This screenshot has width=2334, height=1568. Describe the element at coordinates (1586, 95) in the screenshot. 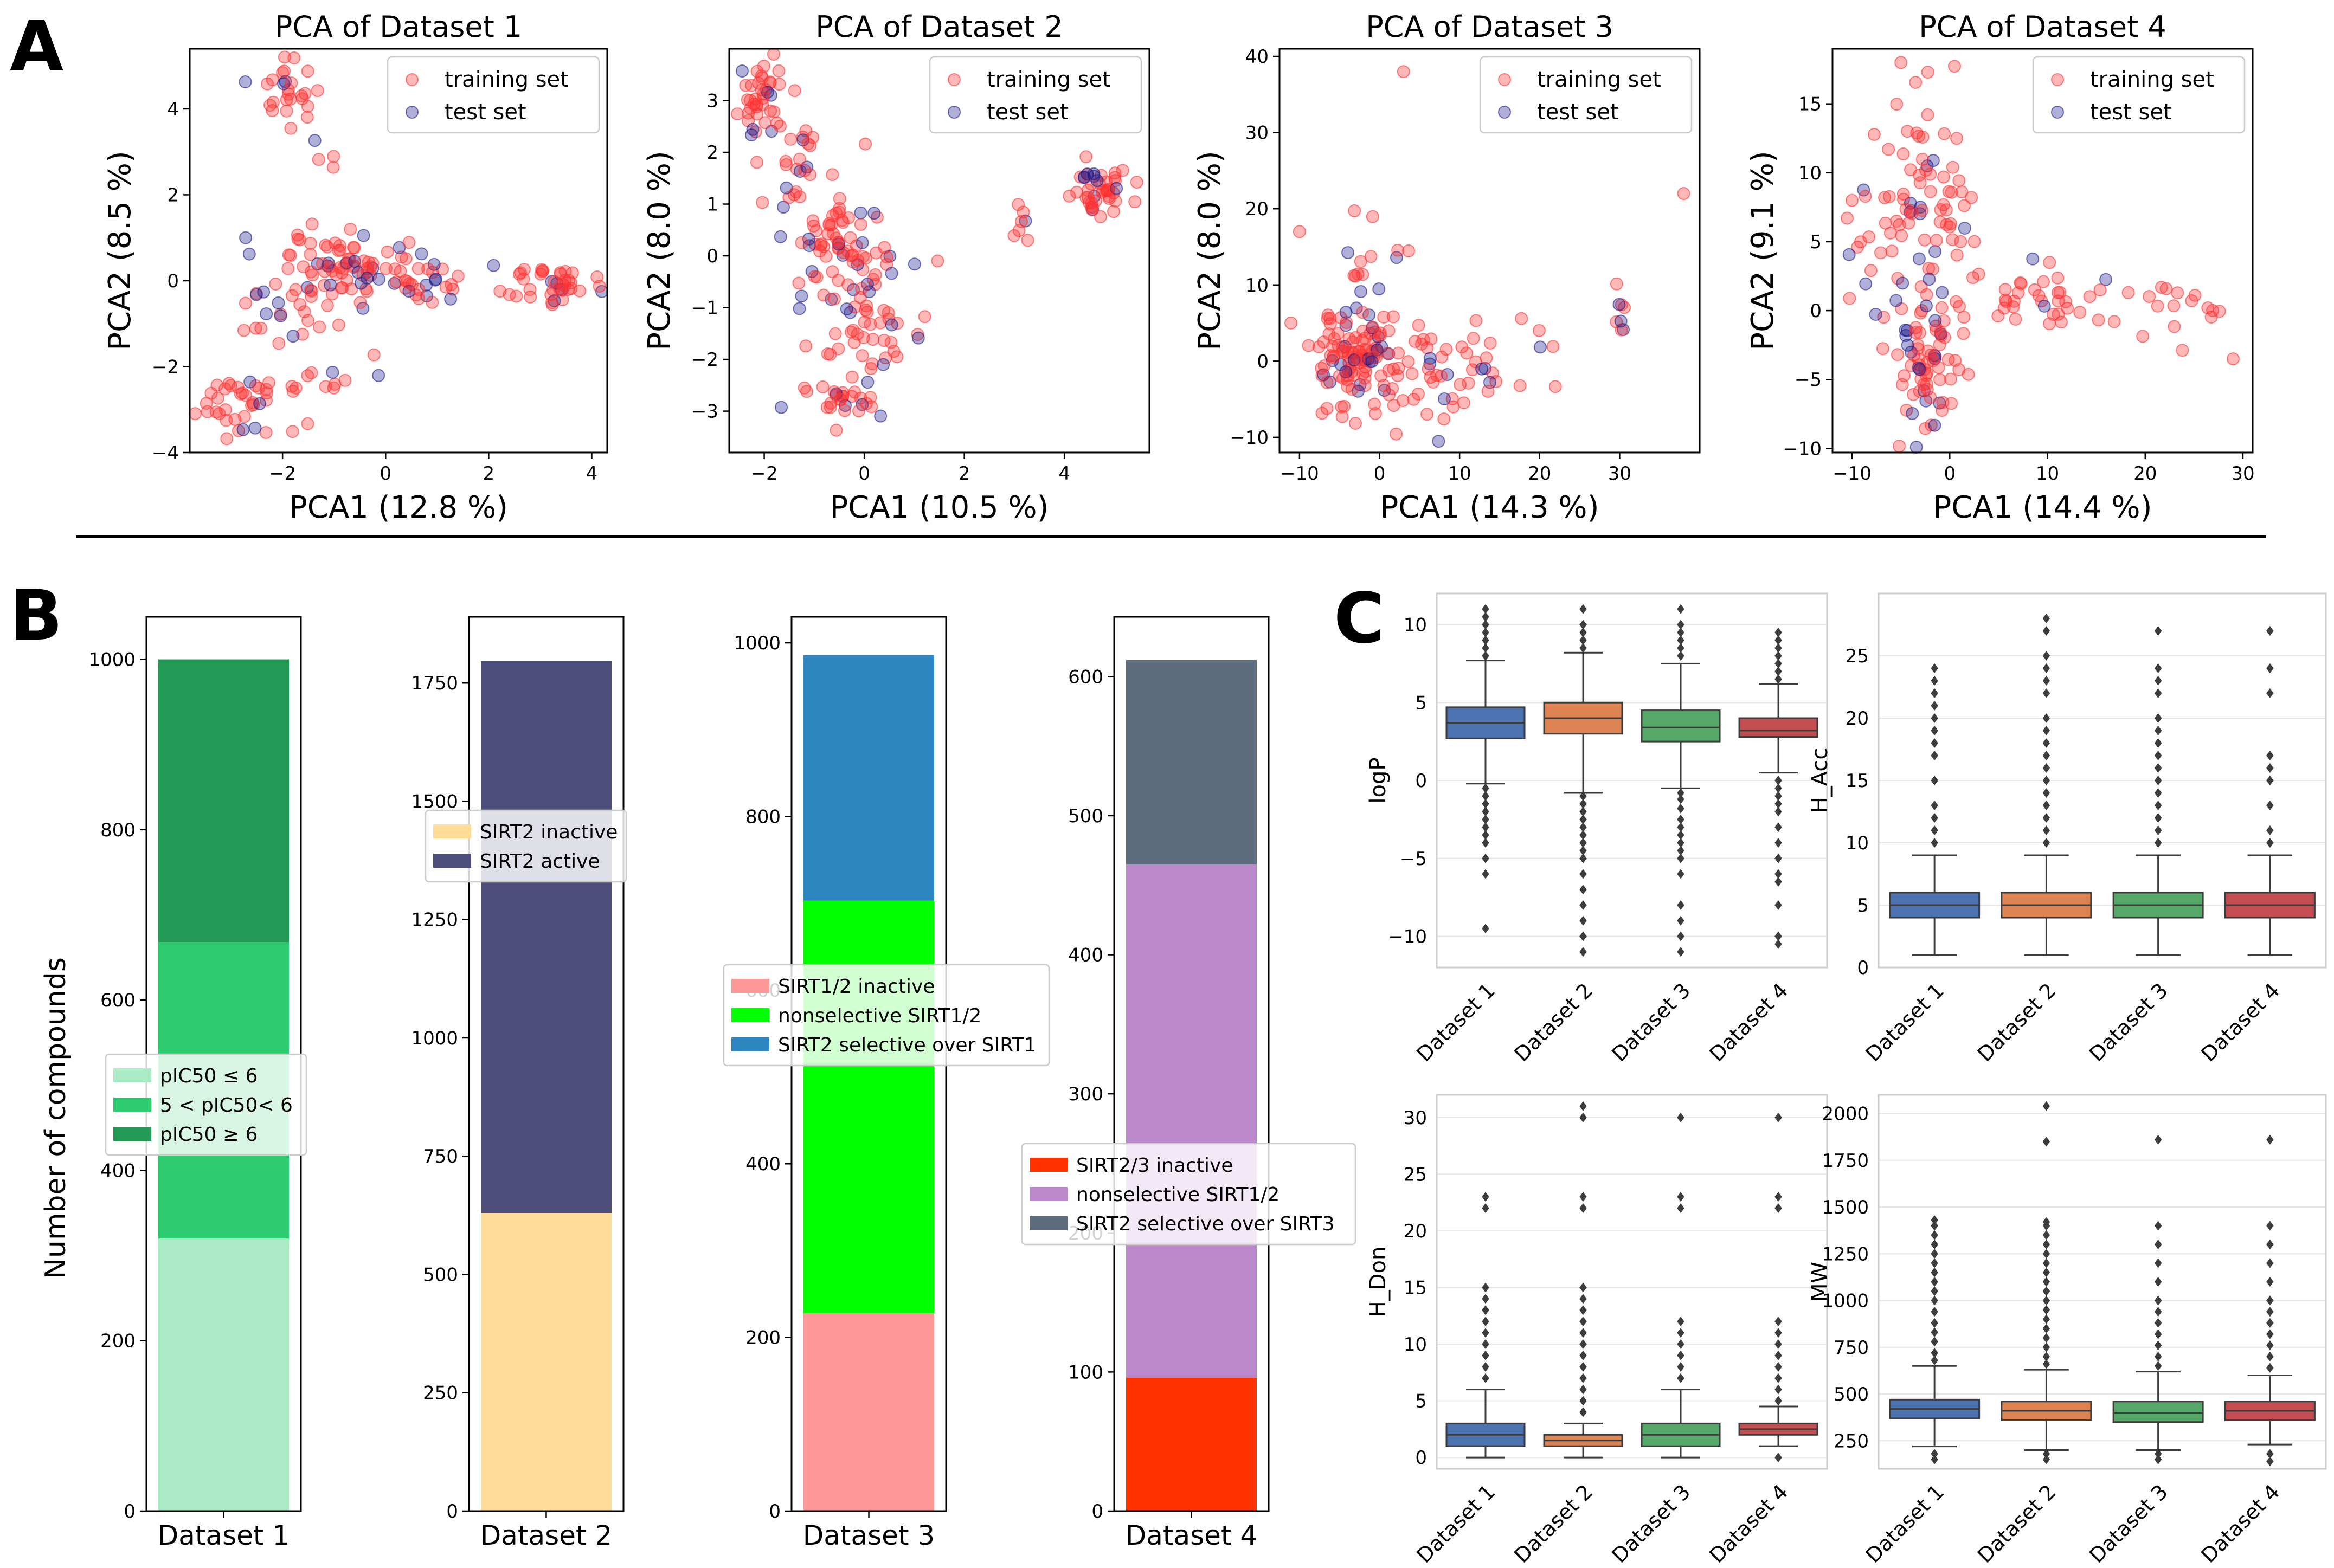

I see `pca3-legend: training set test set` at that location.